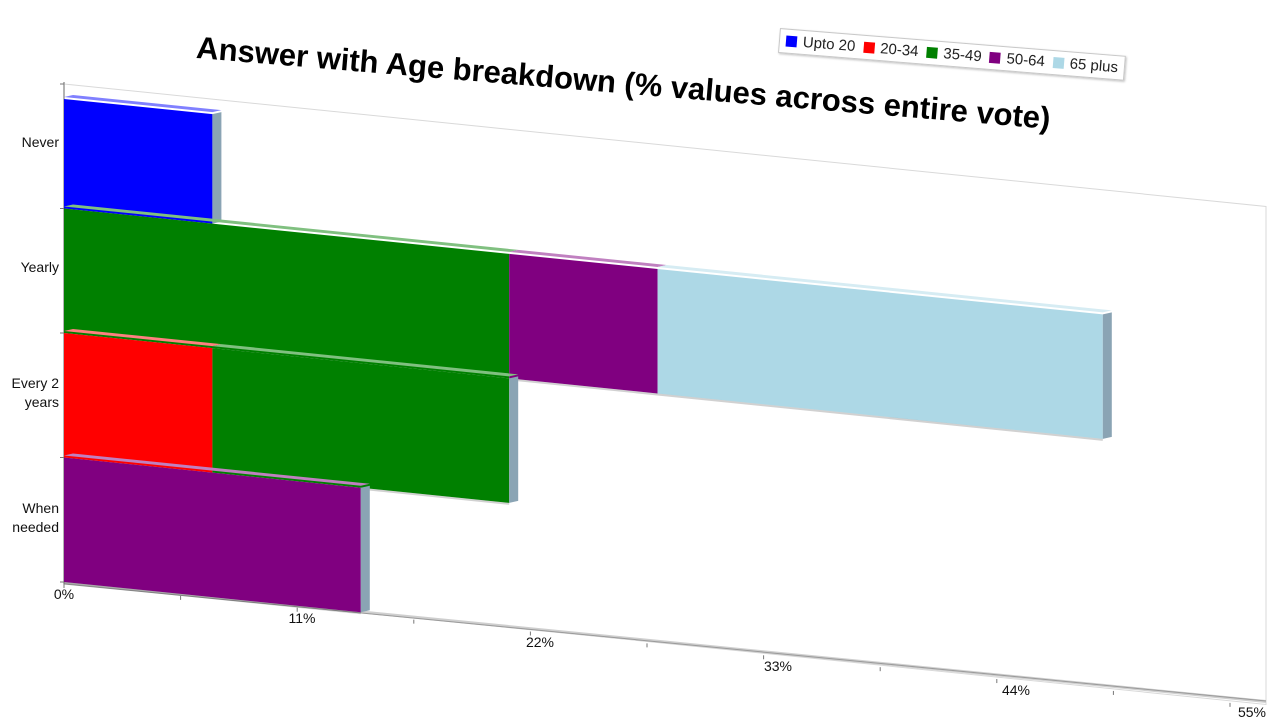 The width and height of the screenshot is (1280, 720). What do you see at coordinates (217, 168) in the screenshot?
I see `bar-side-never` at bounding box center [217, 168].